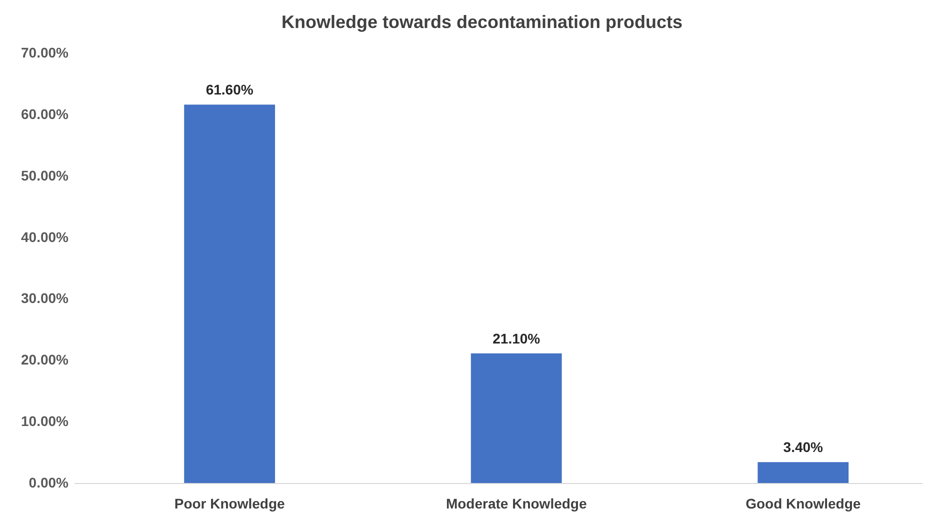 The height and width of the screenshot is (515, 934). I want to click on y-tick-label: 70.00%, so click(45, 52).